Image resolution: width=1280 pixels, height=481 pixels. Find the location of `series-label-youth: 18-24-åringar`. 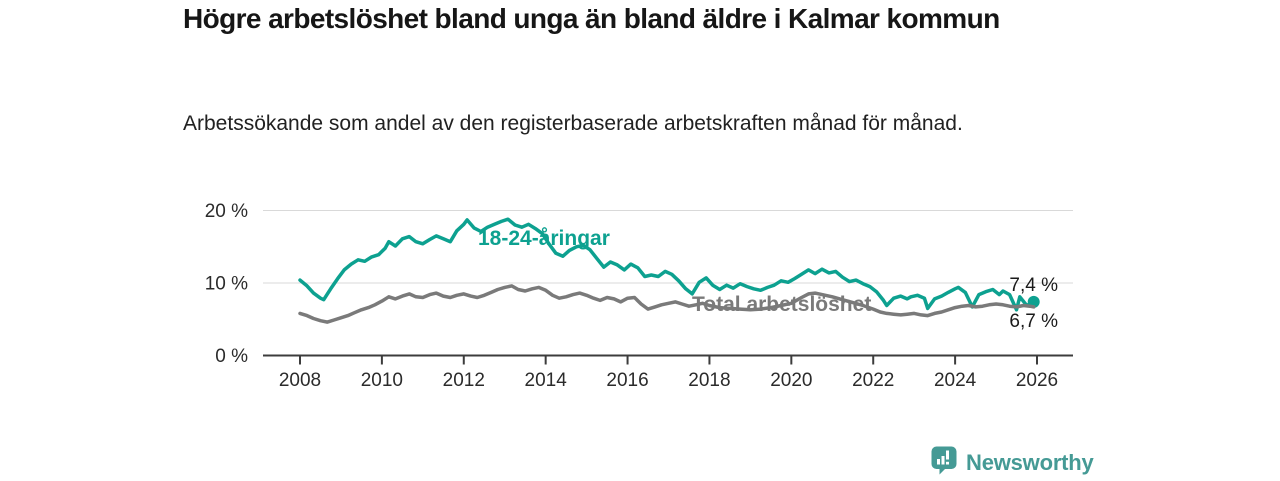

series-label-youth: 18-24-åringar is located at coordinates (544, 238).